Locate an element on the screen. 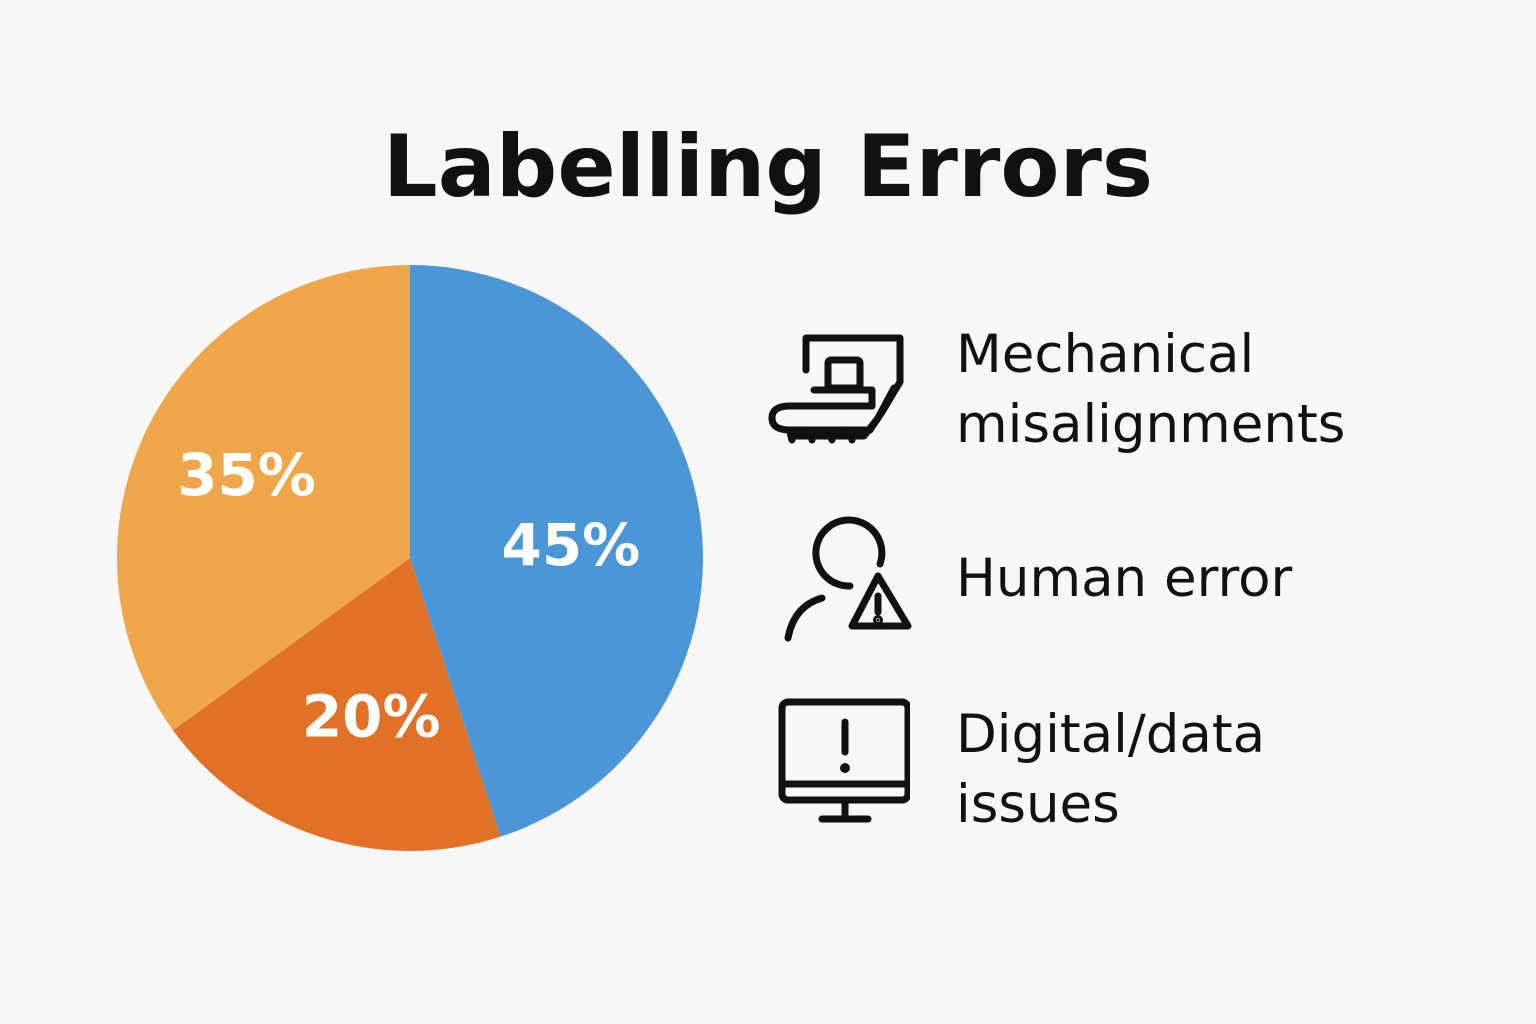  pie-slice-digital-data-issues is located at coordinates (263, 498).